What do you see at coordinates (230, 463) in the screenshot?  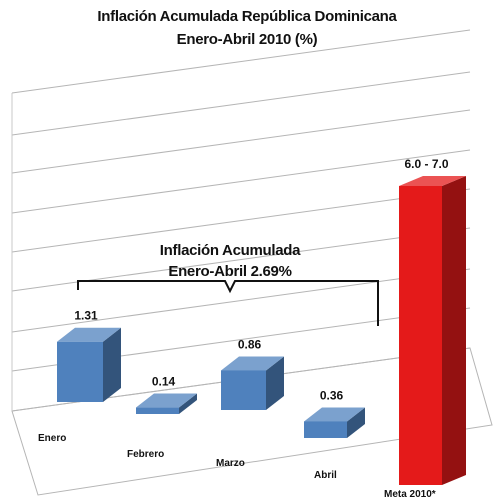 I see `category-label-2: Marzo` at bounding box center [230, 463].